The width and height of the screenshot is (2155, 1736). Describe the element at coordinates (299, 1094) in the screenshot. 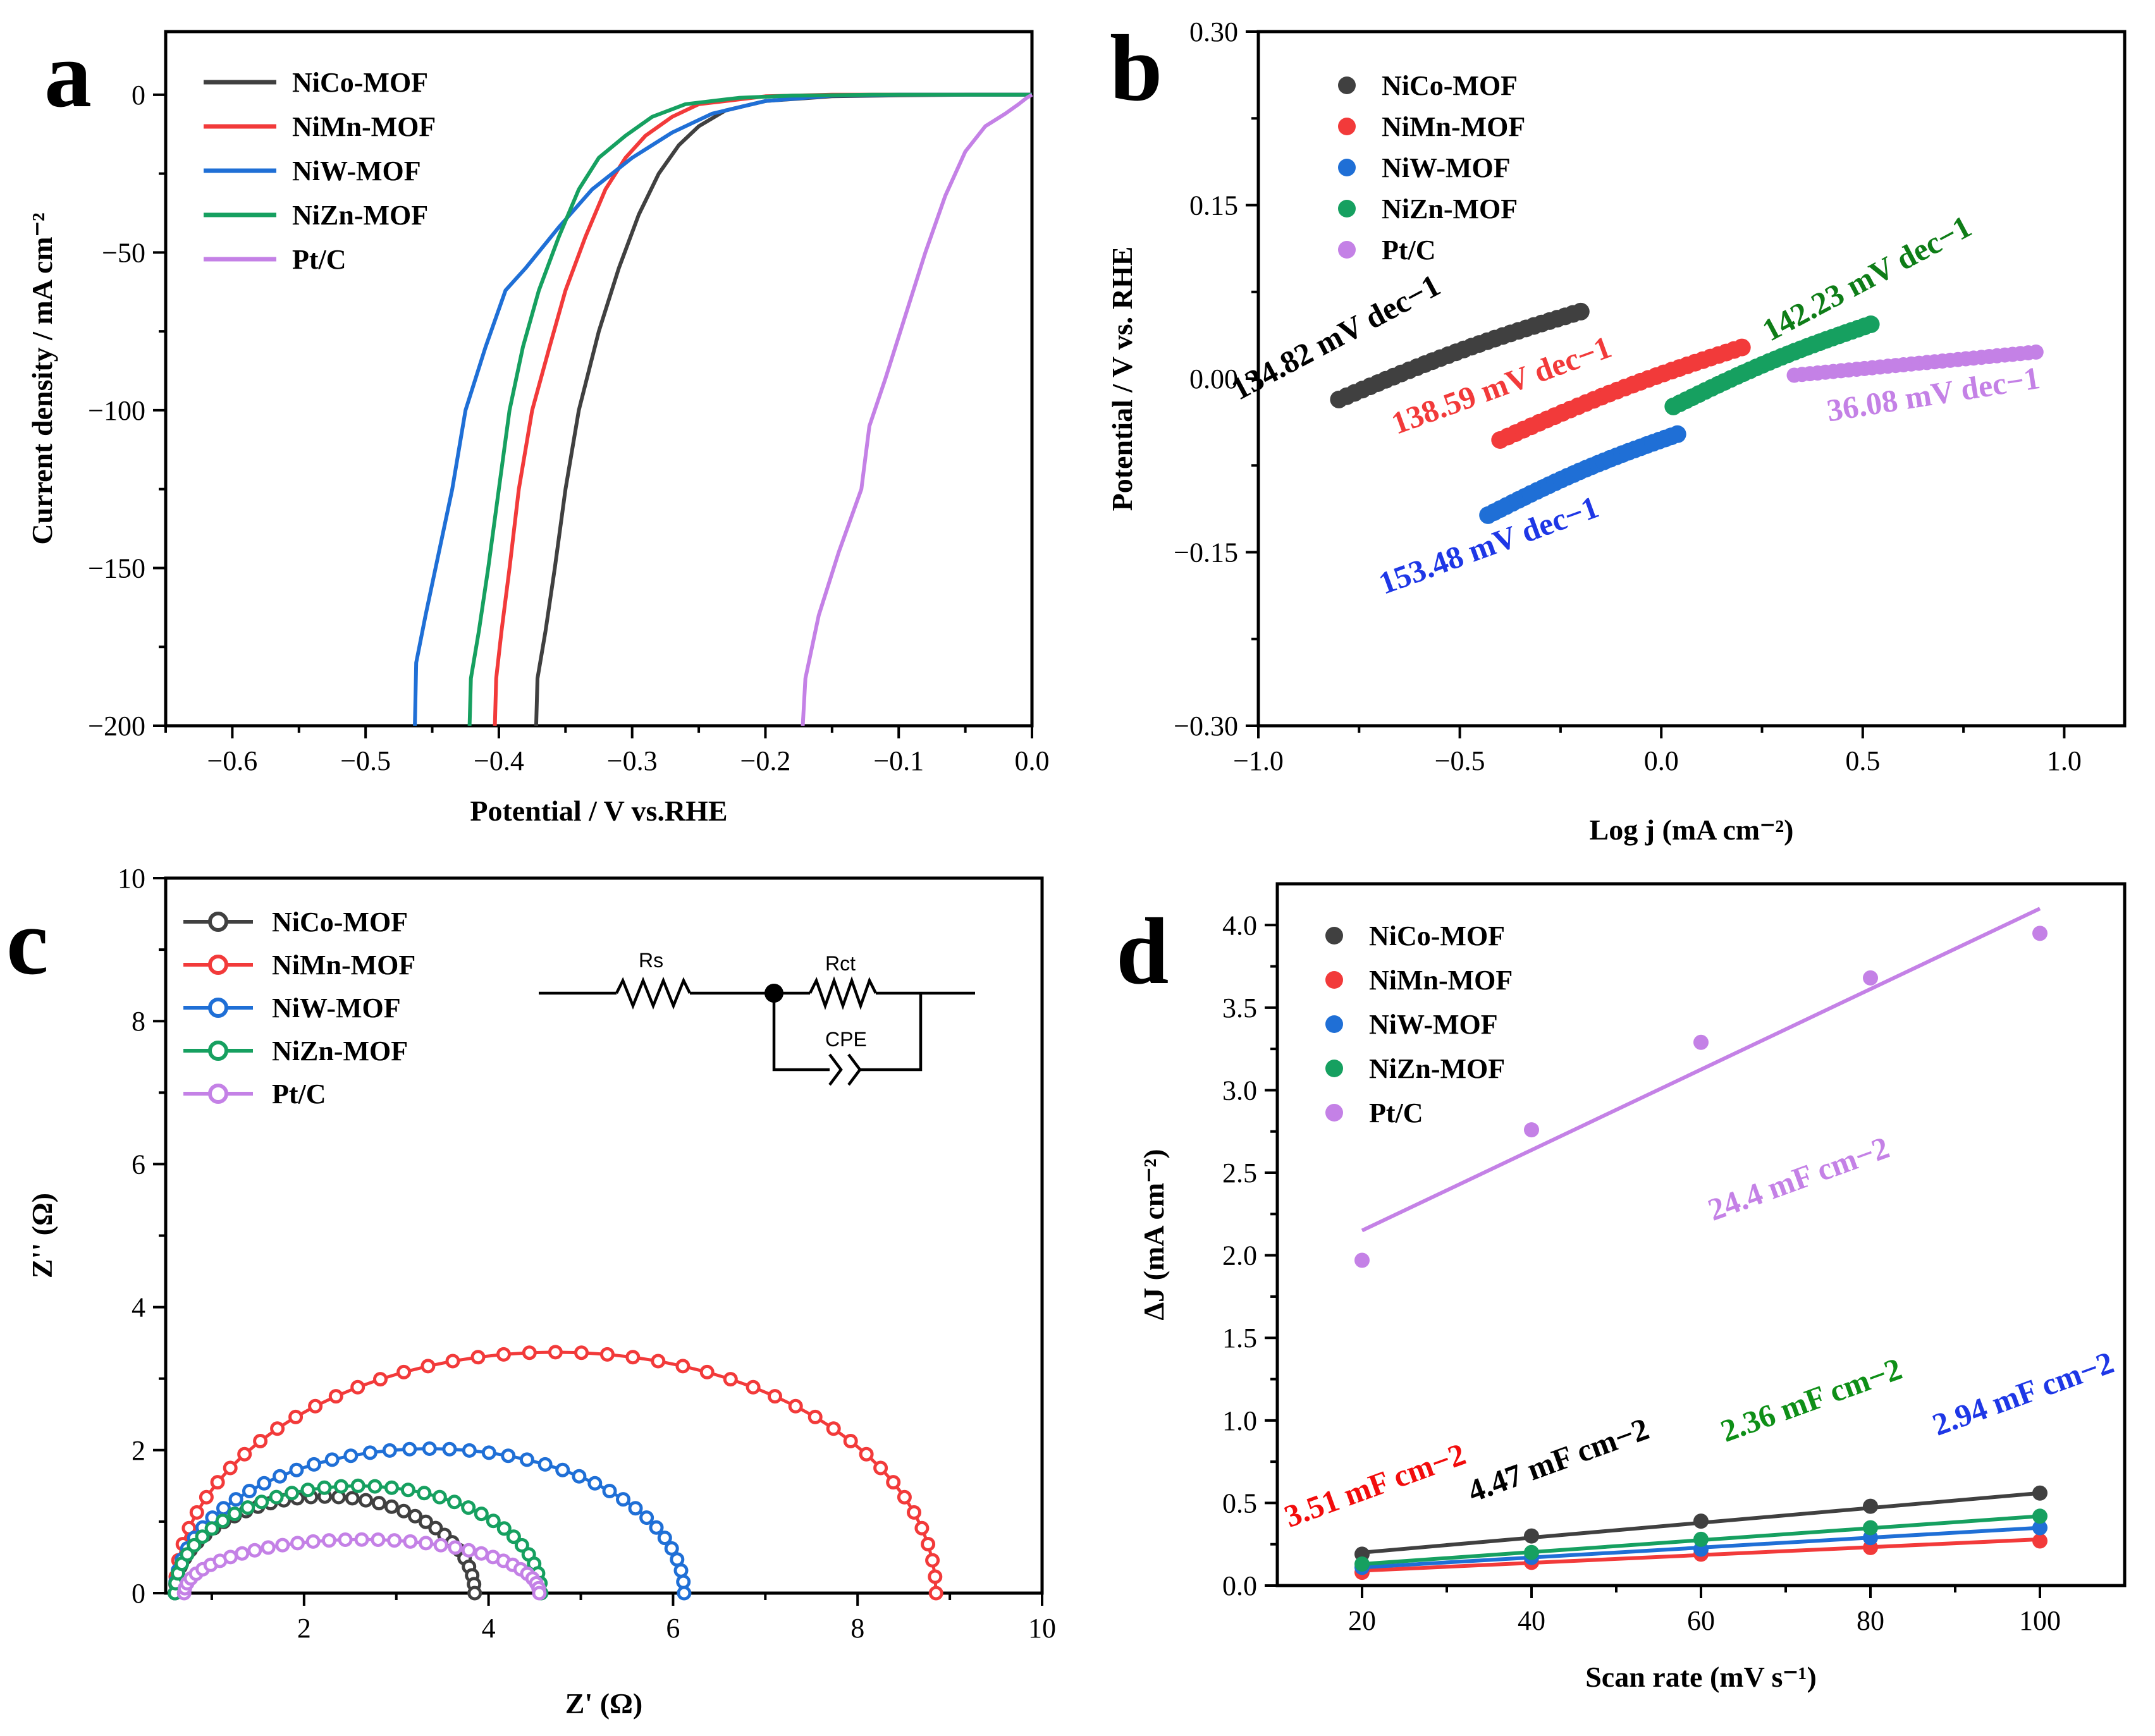

I see `legend-label-pt-c: Pt/C` at that location.